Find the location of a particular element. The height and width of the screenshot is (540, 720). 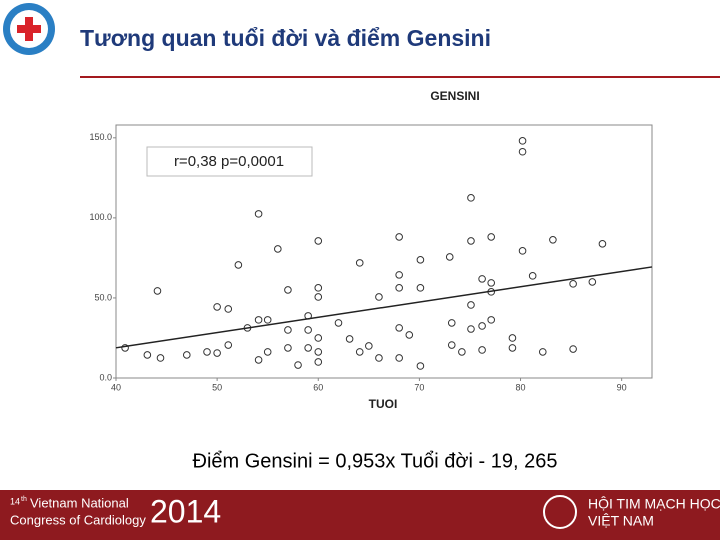

footer-year: 2014 is located at coordinates (185, 511).